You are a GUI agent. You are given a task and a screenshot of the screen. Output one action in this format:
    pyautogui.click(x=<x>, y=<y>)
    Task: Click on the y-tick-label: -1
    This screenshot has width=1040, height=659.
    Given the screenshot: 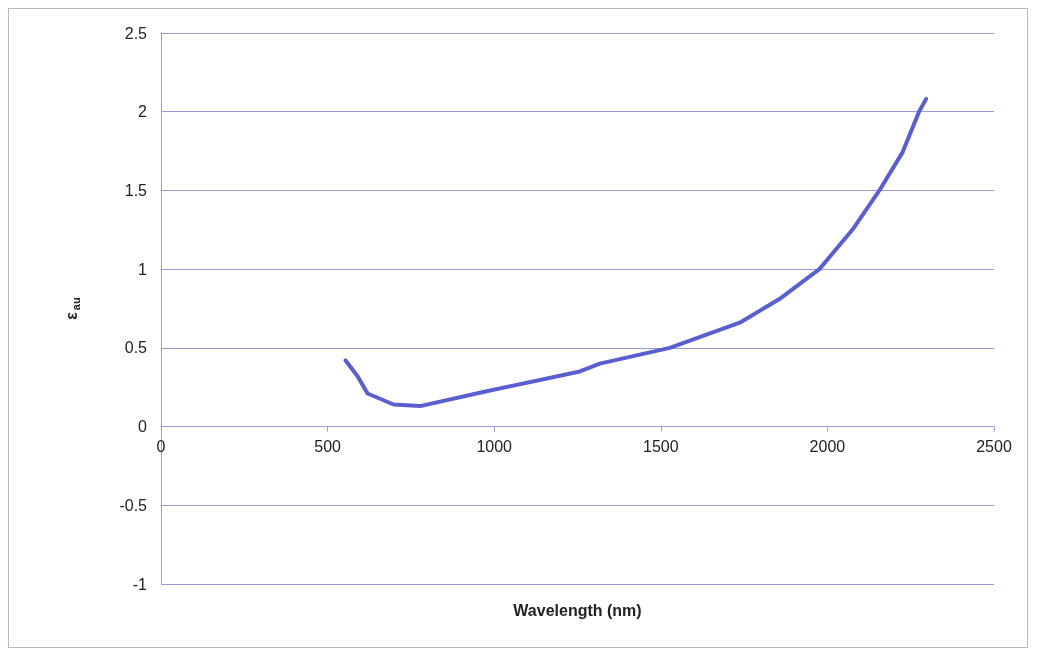 What is the action you would take?
    pyautogui.click(x=140, y=584)
    